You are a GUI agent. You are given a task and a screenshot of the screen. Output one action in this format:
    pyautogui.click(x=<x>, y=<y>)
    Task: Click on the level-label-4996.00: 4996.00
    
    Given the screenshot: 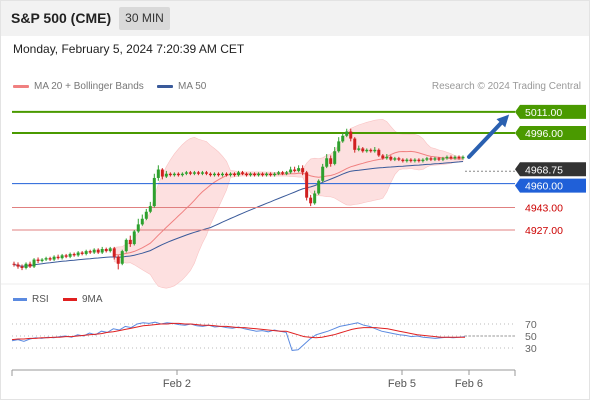 What is the action you would take?
    pyautogui.click(x=544, y=134)
    